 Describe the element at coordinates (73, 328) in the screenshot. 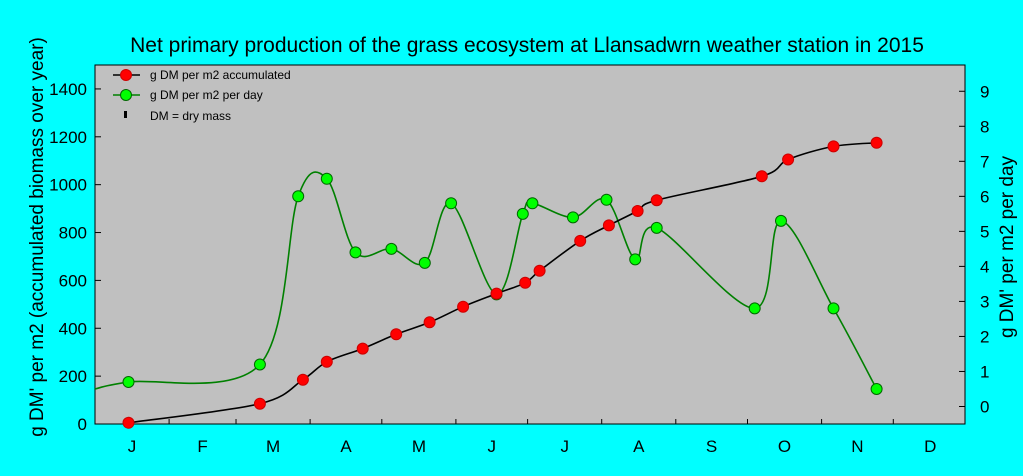

I see `y-left-tick-label: 400` at that location.